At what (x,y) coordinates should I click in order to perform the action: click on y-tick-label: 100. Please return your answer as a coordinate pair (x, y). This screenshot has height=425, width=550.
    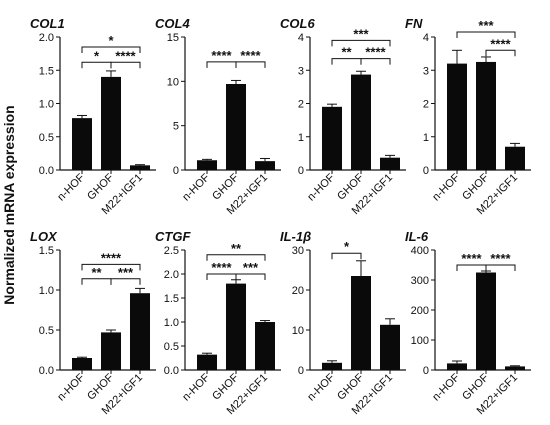
    Looking at the image, I should click on (420, 341).